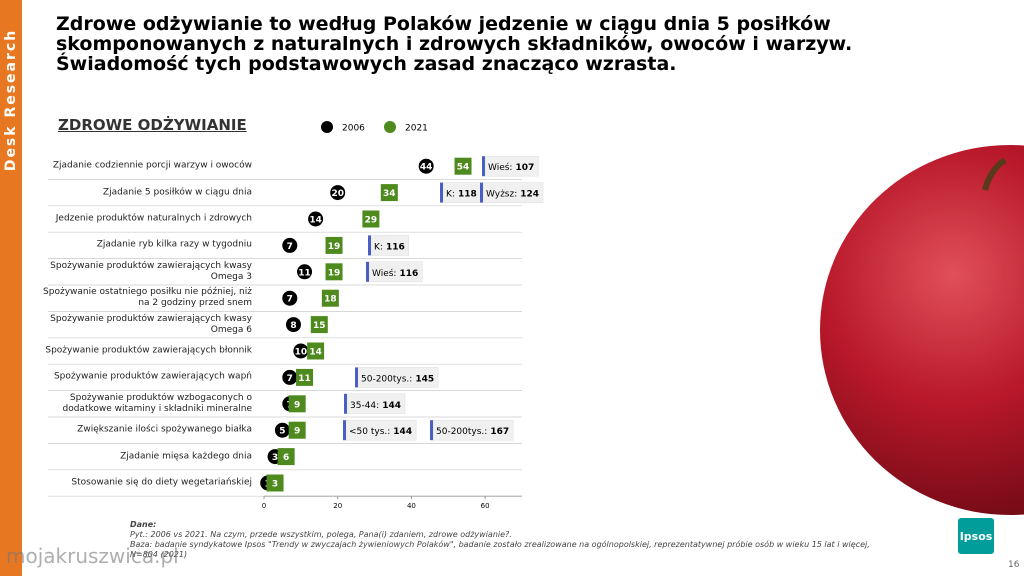 This screenshot has width=1024, height=576. I want to click on category-label: Zwiększanie ilości spożywanego białka, so click(164, 429).